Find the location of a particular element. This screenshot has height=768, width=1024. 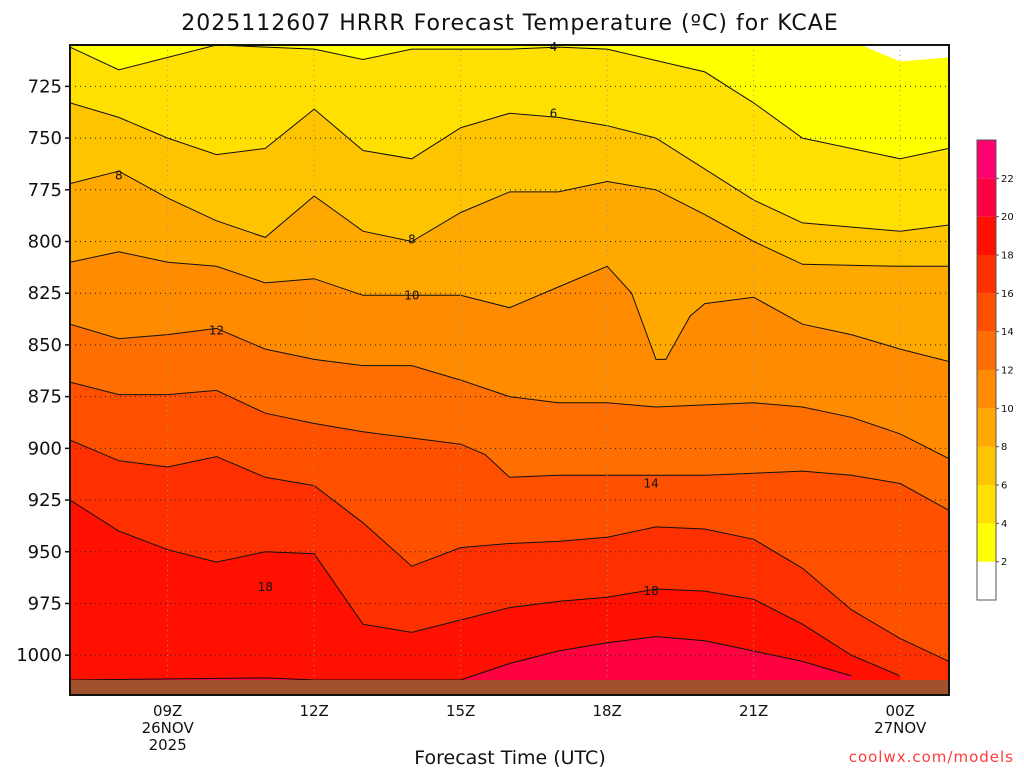

y-tick-label: 950 is located at coordinates (45, 552).